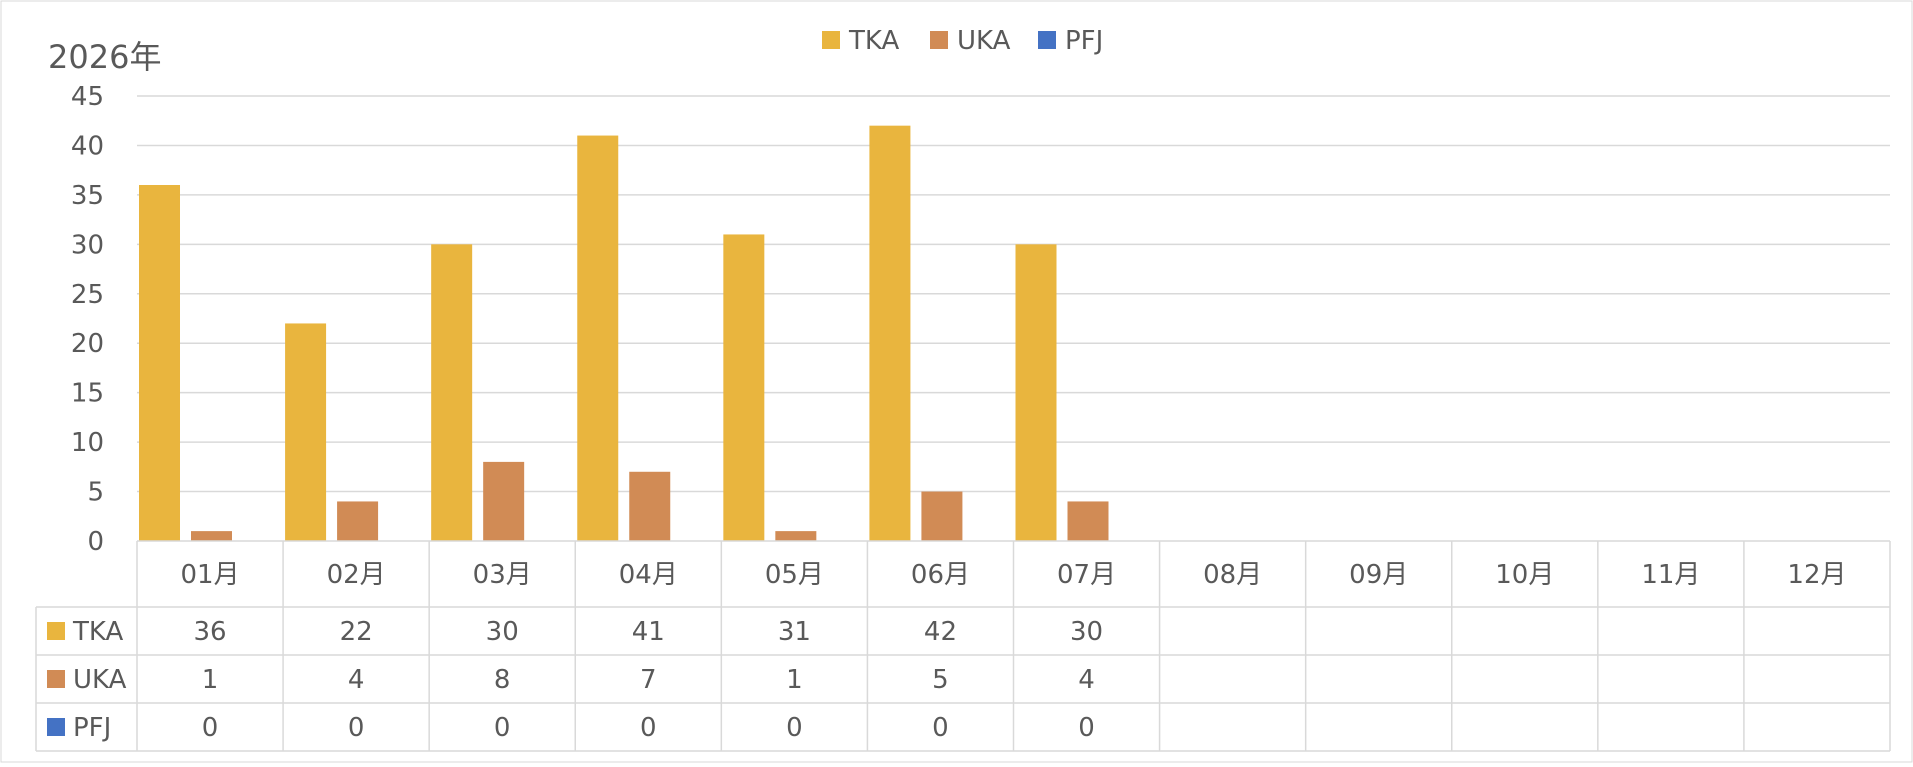 This screenshot has height=767, width=1913. Describe the element at coordinates (92, 728) in the screenshot. I see `table-series-name: PFJ` at that location.